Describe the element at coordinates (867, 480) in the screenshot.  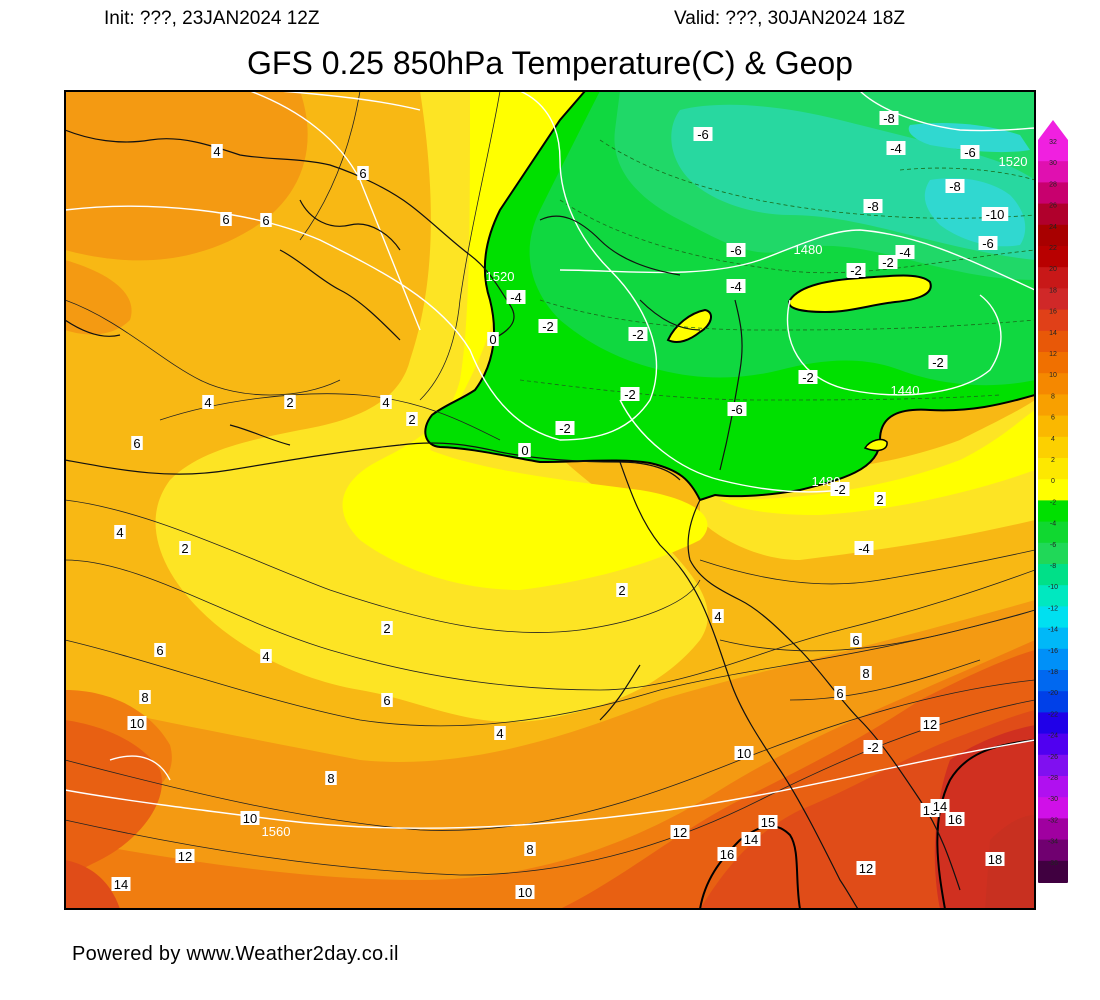
I see `temp-band-0-east` at that location.